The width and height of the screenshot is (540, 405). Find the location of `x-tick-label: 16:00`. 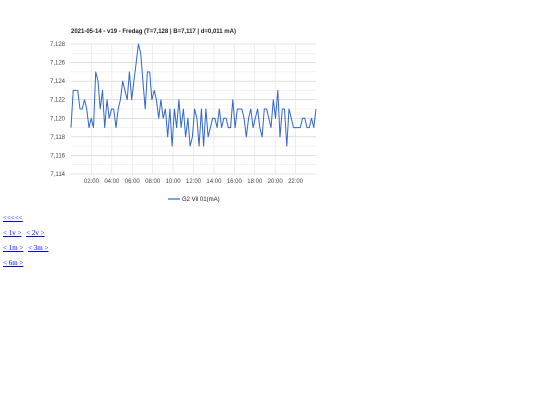

x-tick-label: 16:00 is located at coordinates (235, 182).